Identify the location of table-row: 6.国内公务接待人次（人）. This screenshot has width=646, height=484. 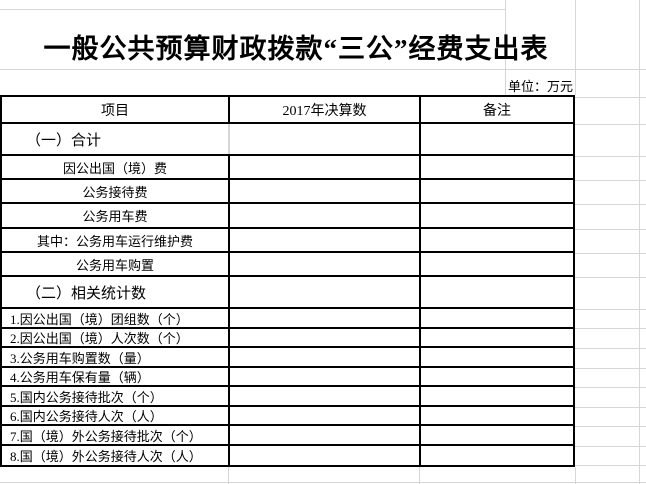
(287, 416).